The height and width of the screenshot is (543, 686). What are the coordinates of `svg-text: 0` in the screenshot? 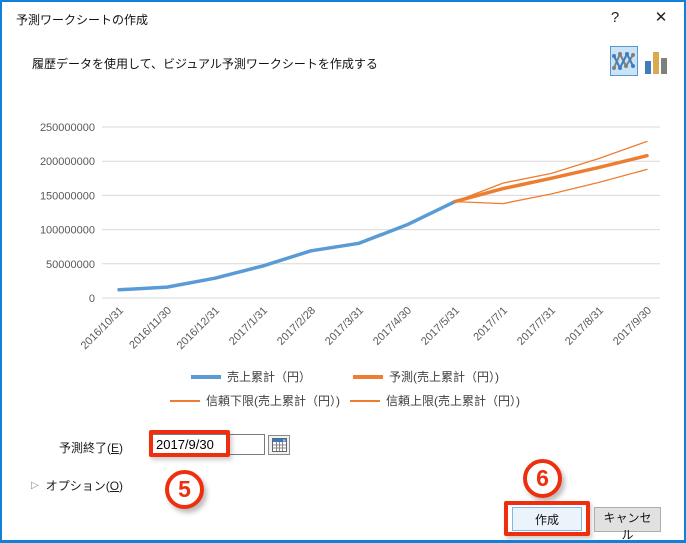 It's located at (92, 299).